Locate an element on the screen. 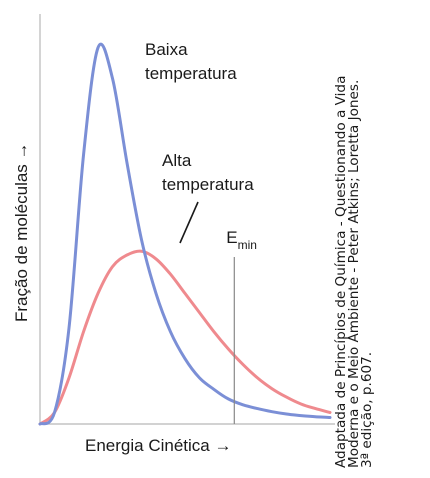 The height and width of the screenshot is (478, 430). emin-subscript: min is located at coordinates (247, 245).